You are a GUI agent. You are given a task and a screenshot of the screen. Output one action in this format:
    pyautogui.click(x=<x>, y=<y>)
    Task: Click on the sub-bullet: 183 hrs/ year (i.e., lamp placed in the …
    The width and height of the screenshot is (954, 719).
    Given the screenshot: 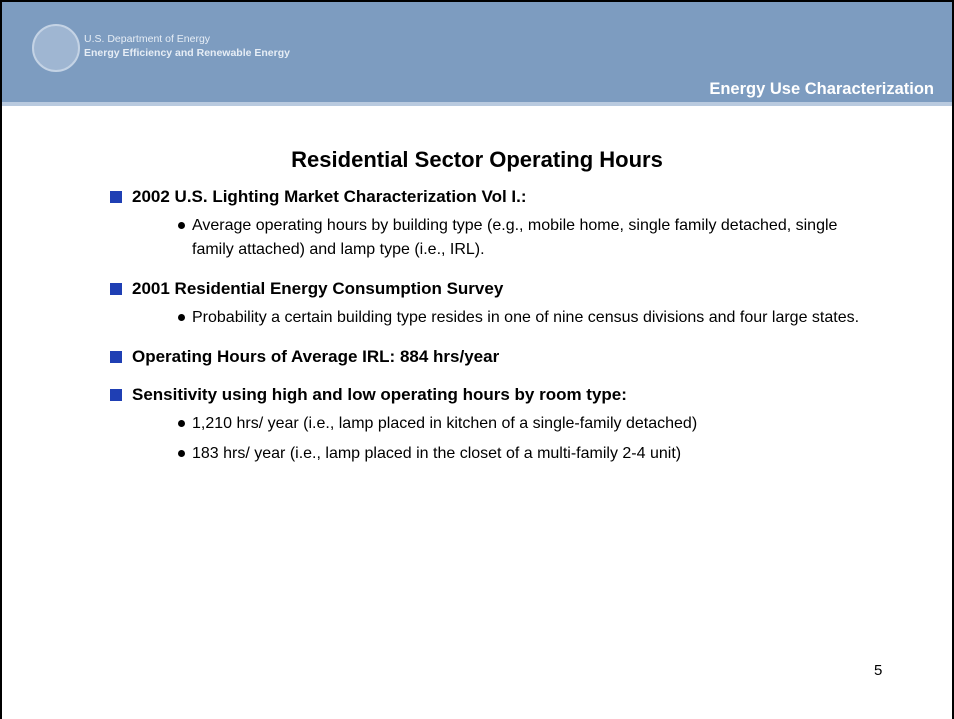 What is the action you would take?
    pyautogui.click(x=525, y=451)
    